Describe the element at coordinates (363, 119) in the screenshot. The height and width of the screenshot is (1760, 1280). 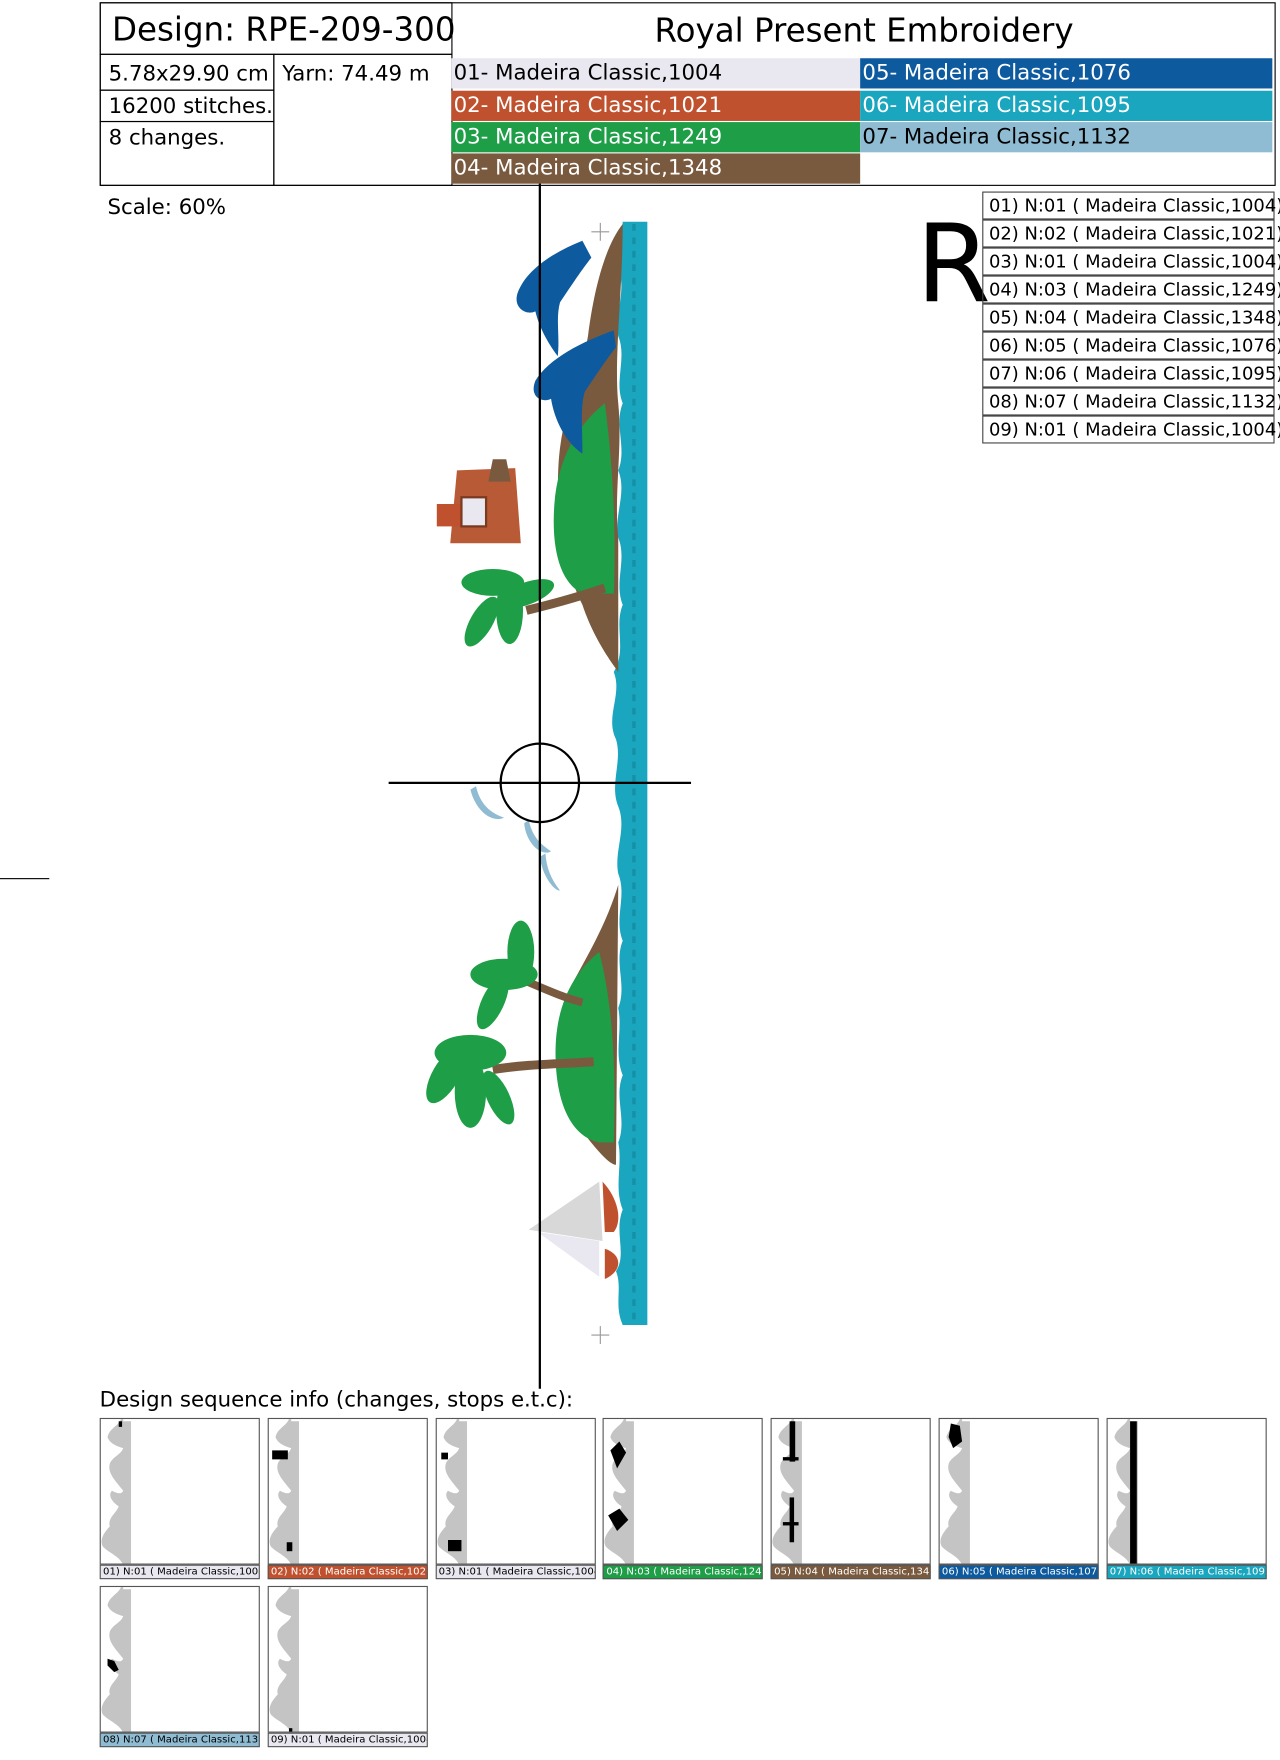
I see `yarn: Yarn: 74.49 m` at that location.